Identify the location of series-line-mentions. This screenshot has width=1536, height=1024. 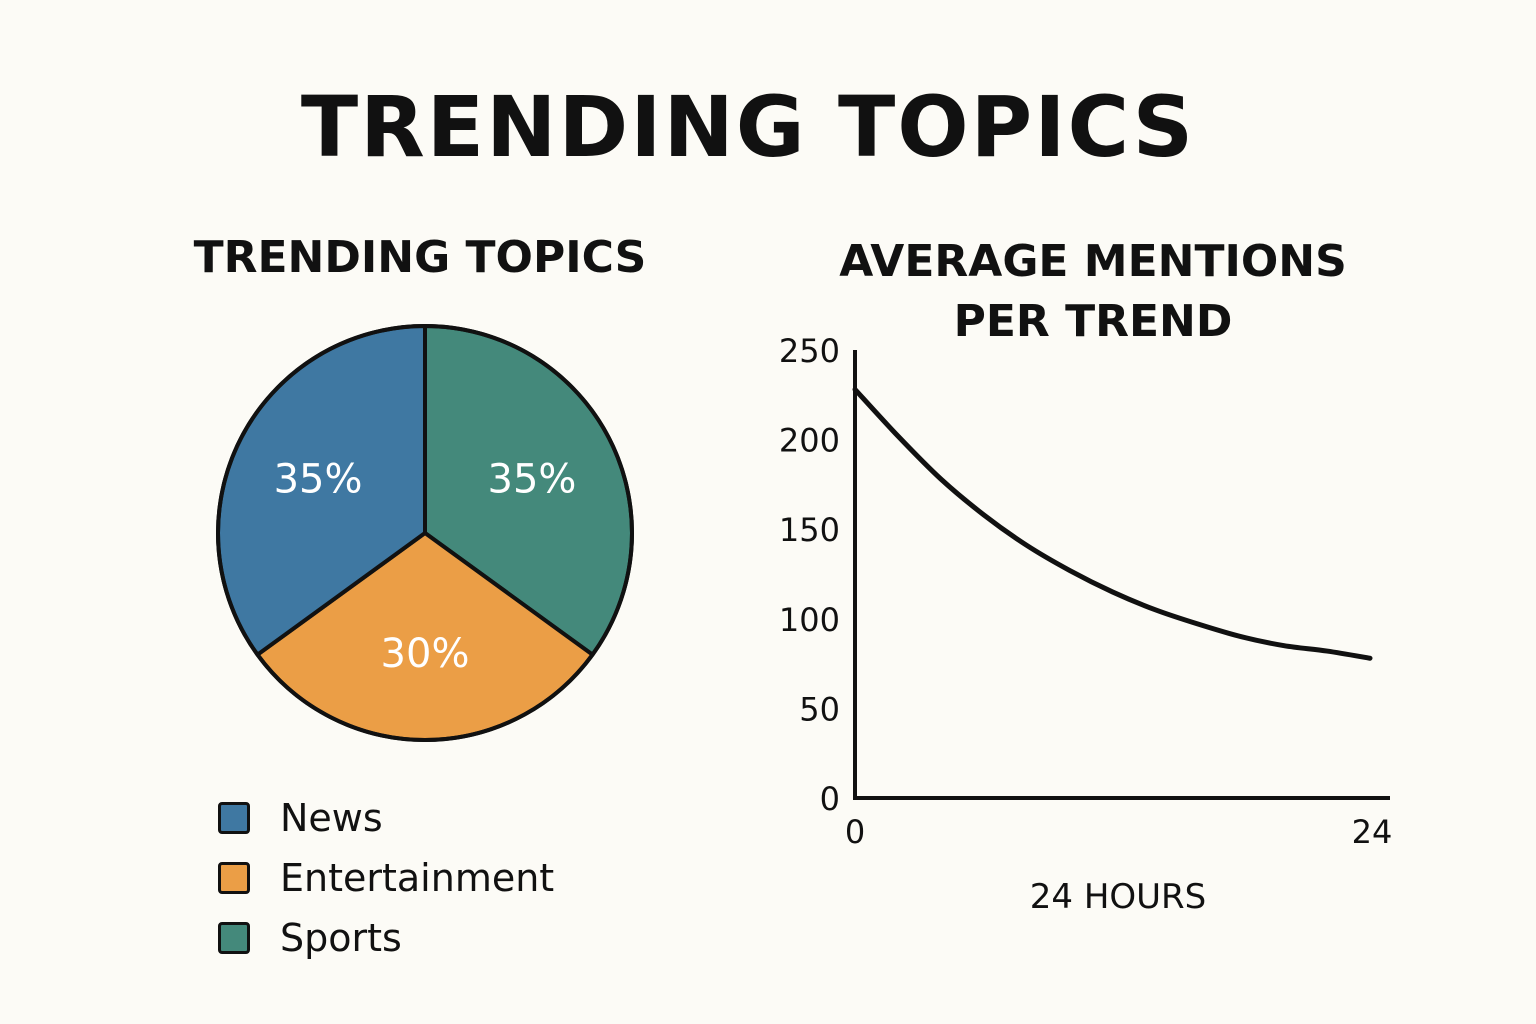
(1112, 523).